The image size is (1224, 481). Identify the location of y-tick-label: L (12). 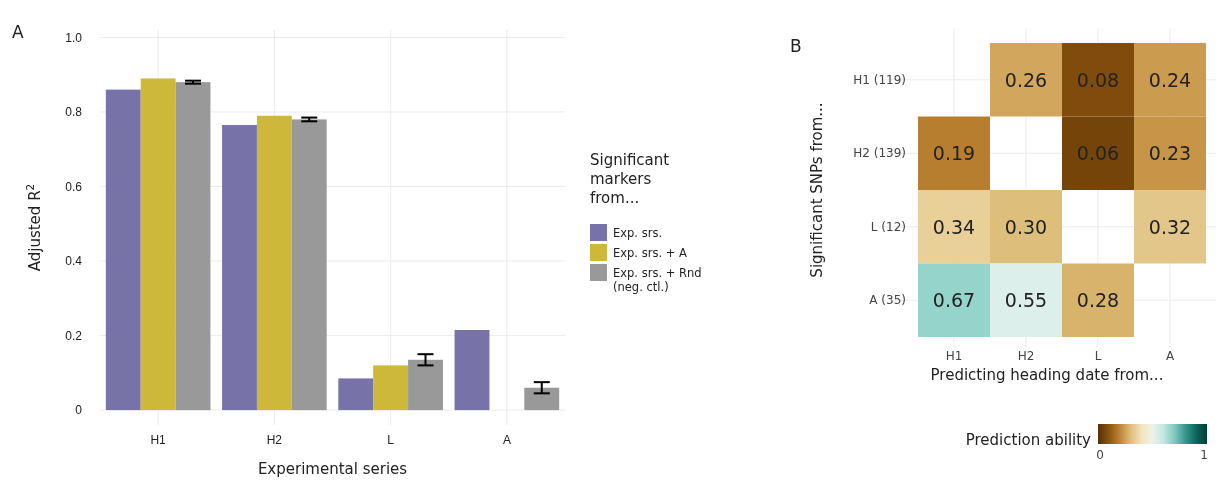
(888, 226).